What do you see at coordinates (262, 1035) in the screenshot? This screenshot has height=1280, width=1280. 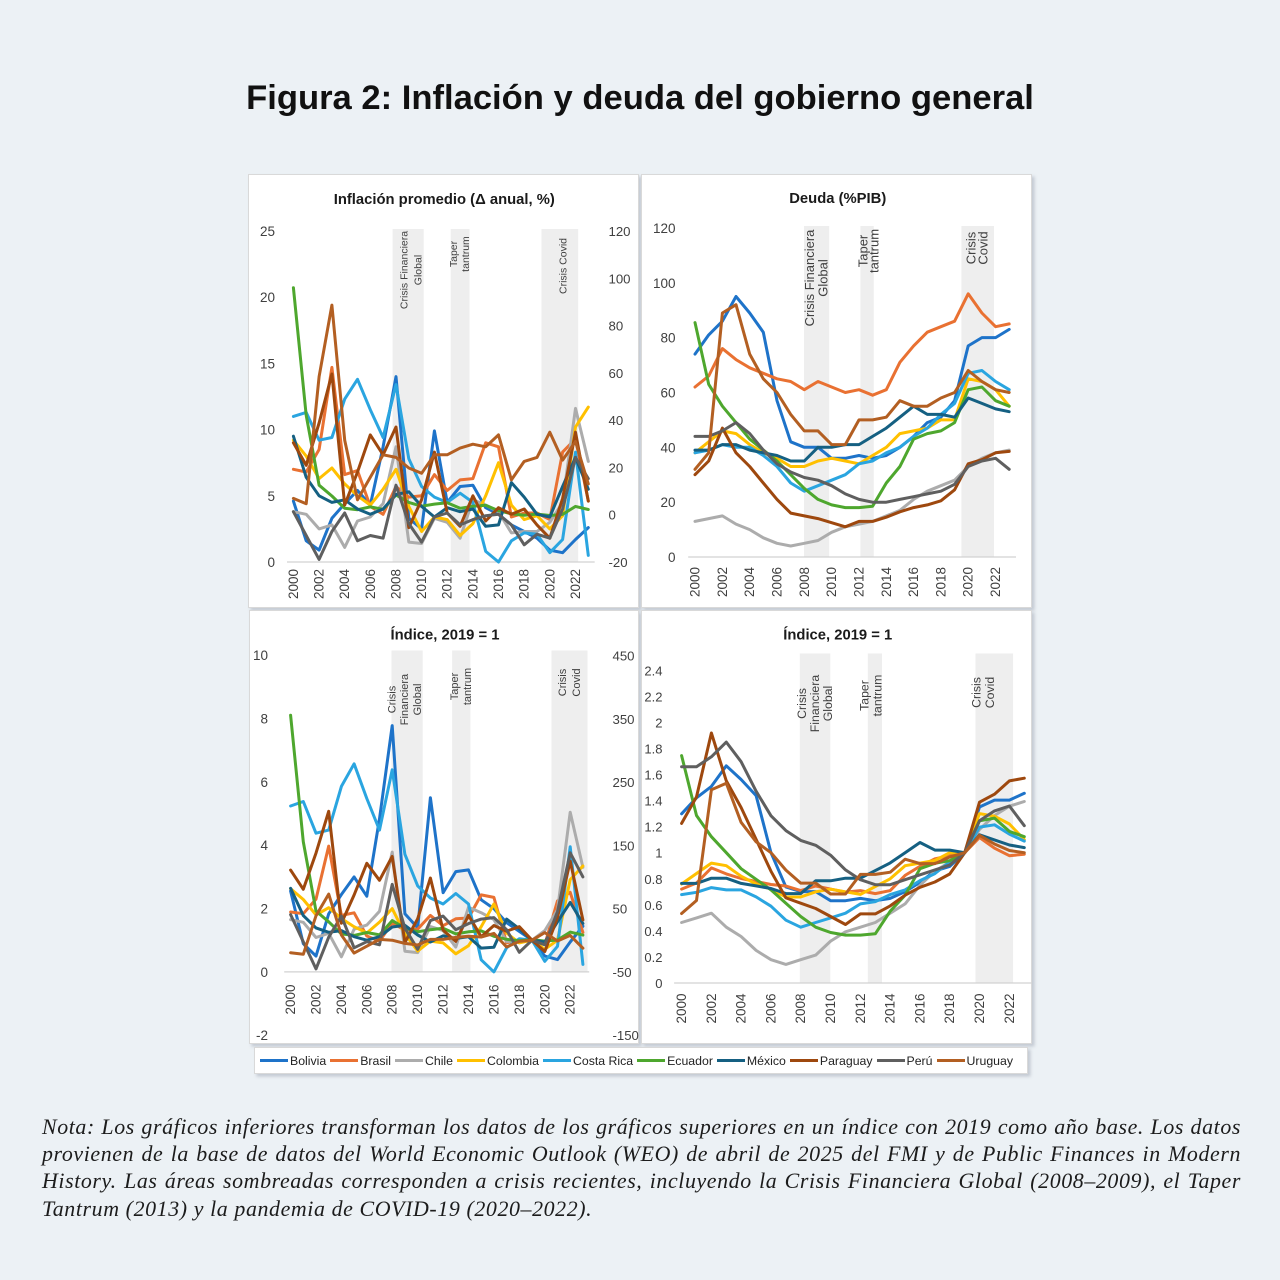 I see `svg-text: -2` at bounding box center [262, 1035].